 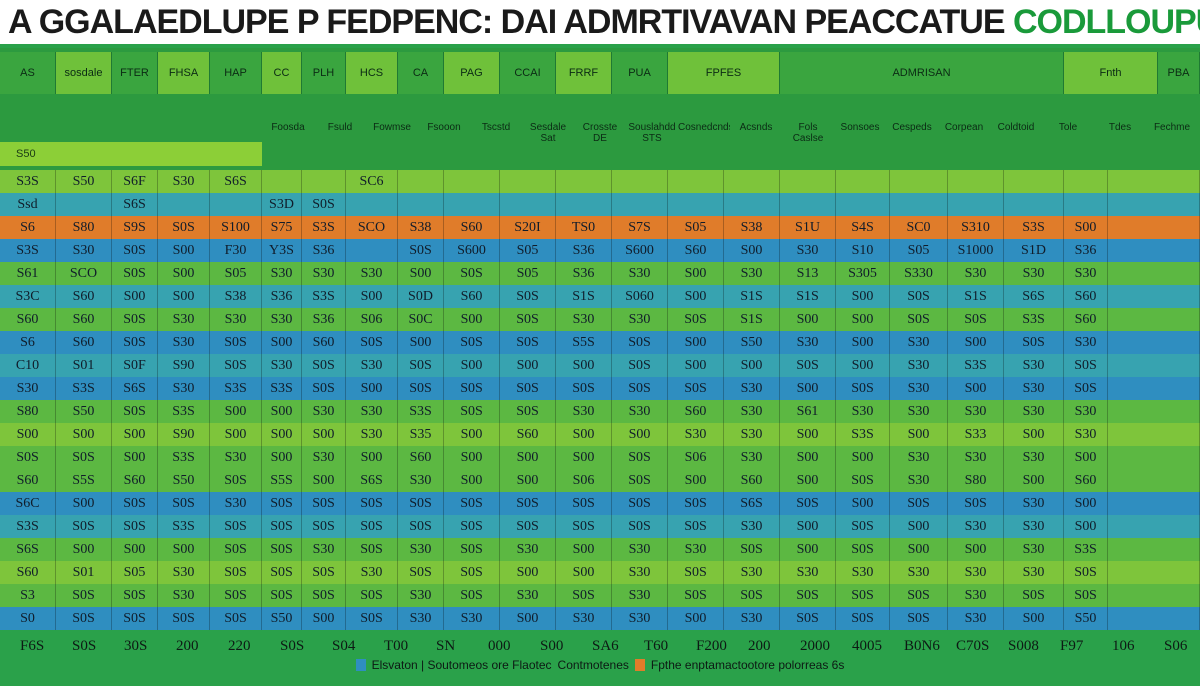 I want to click on table-cell: S06, so click(x=372, y=319).